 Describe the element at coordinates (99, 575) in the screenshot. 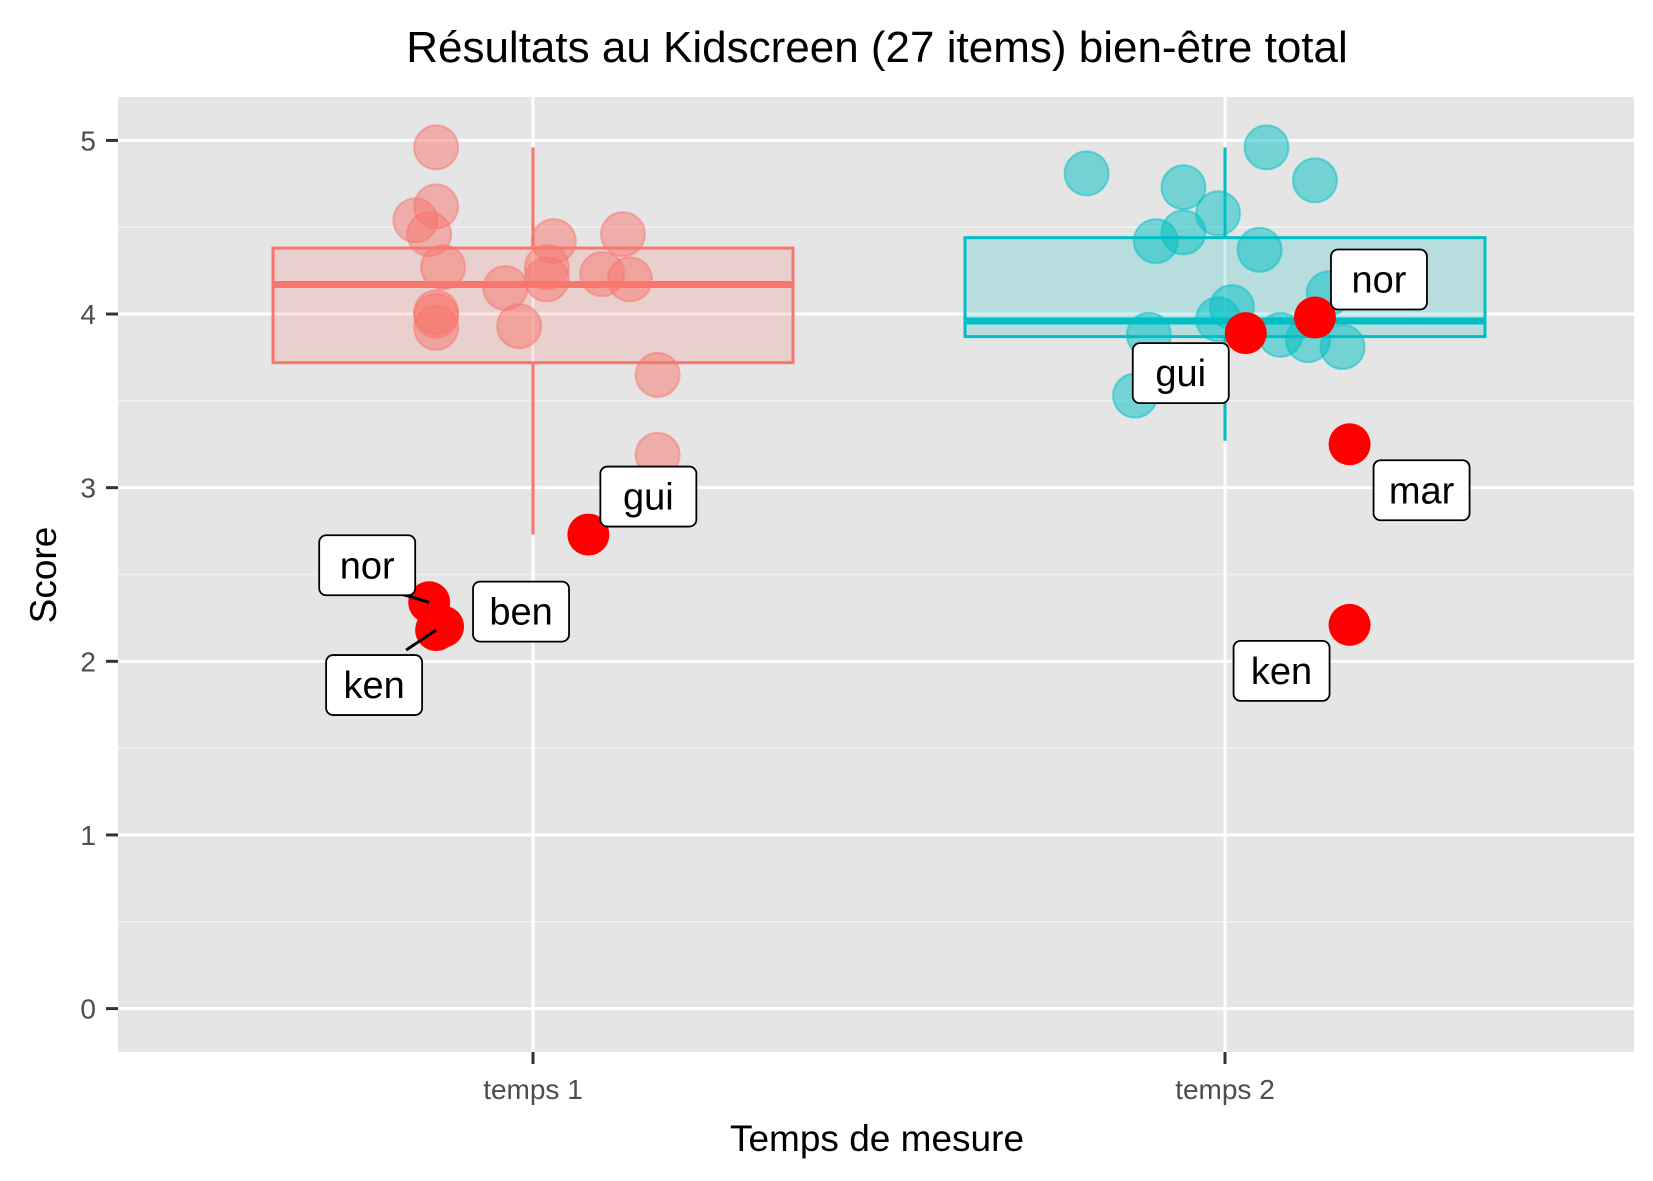

I see `y-axis: 0 1 2 3 4 5` at that location.